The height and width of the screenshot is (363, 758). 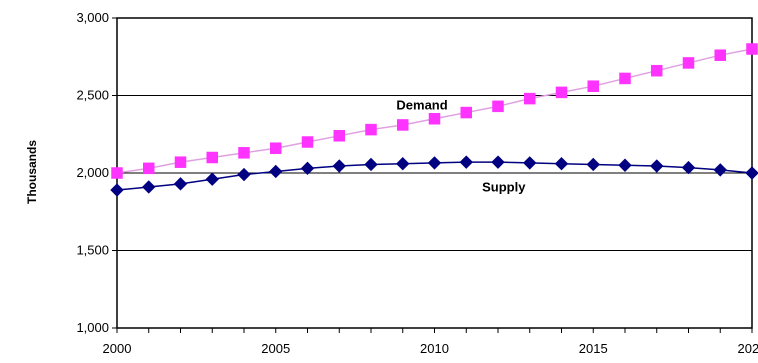 What do you see at coordinates (92, 17) in the screenshot?
I see `y-tick-label: 3,000` at bounding box center [92, 17].